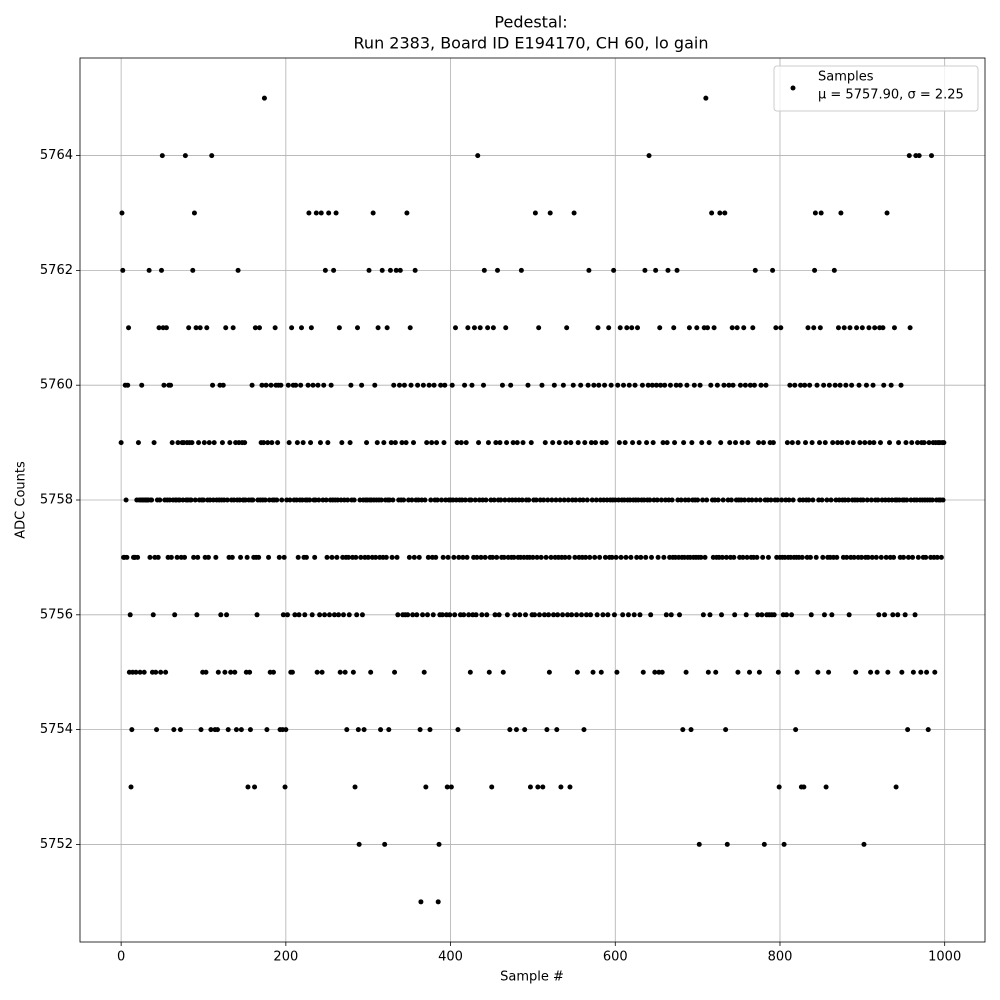 The width and height of the screenshot is (1000, 1000). What do you see at coordinates (532, 977) in the screenshot?
I see `x-axis-label: Sample #` at bounding box center [532, 977].